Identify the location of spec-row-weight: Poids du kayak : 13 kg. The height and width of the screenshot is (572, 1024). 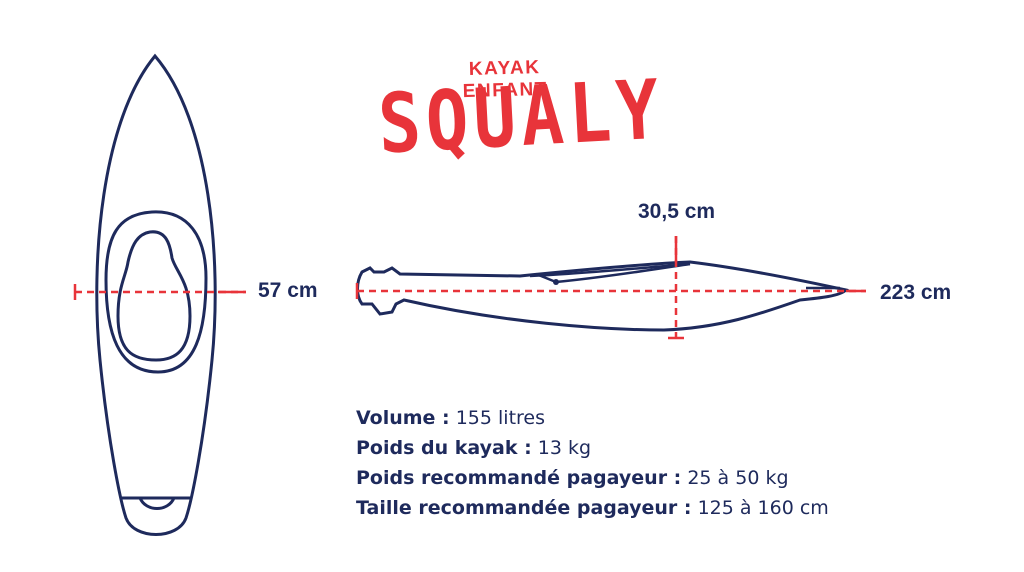
(592, 448).